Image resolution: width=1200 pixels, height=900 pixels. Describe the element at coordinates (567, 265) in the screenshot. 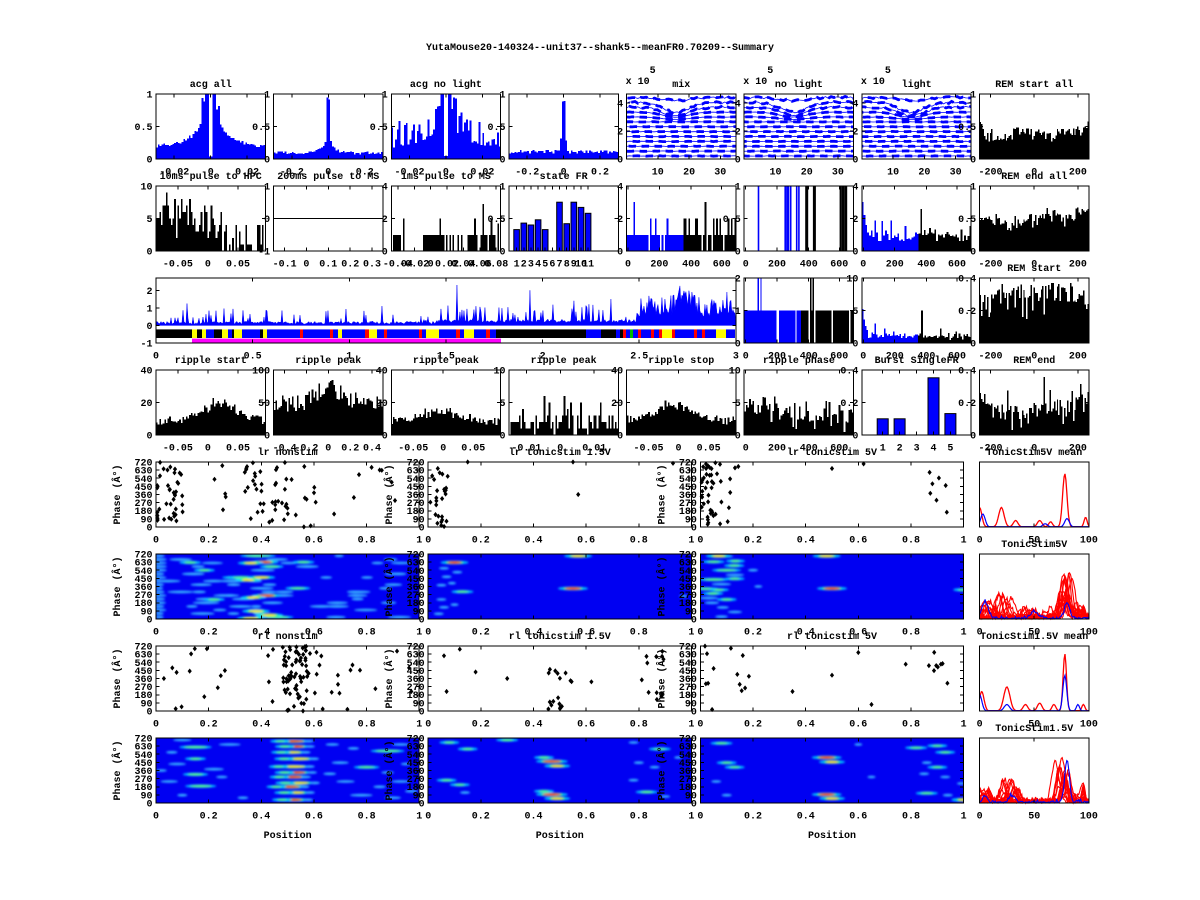

I see `svg-text: 8` at that location.